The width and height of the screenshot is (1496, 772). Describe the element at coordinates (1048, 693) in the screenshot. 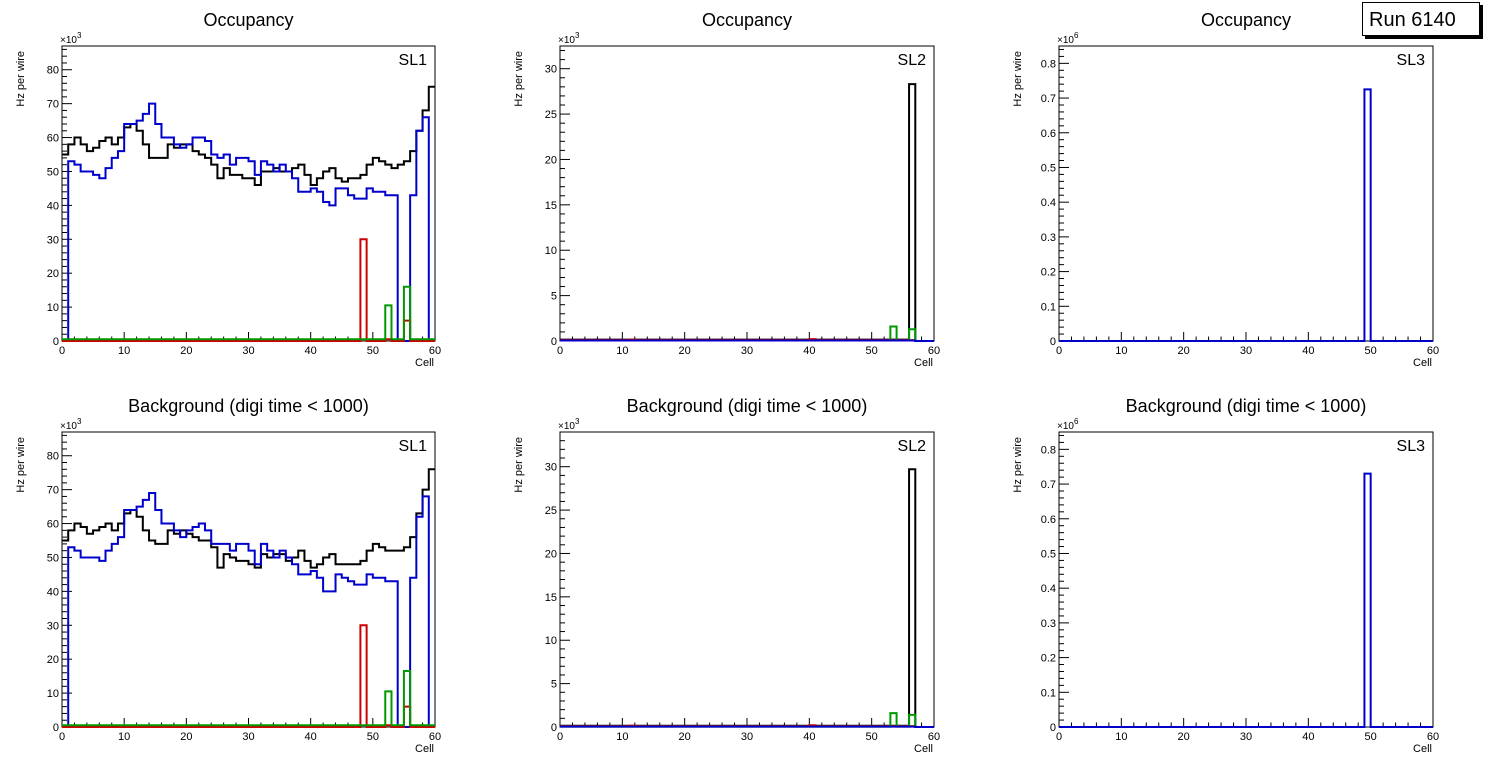

I see `y-tick-label: 0.1` at that location.